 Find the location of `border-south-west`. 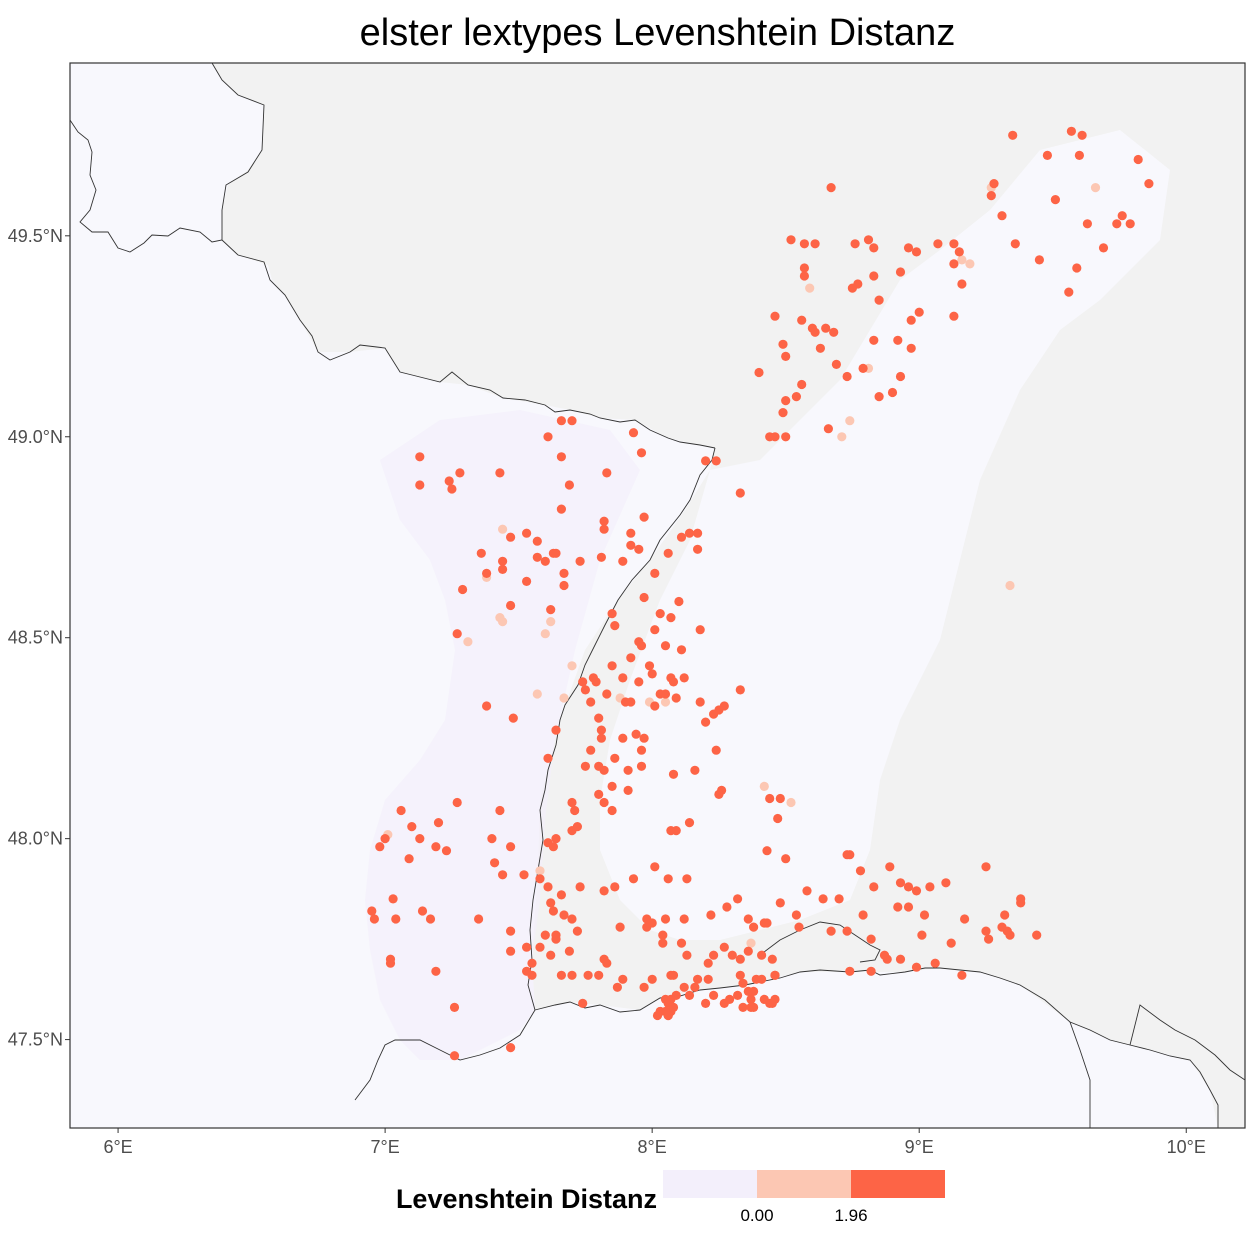

border-south-west is located at coordinates (445, 1055).